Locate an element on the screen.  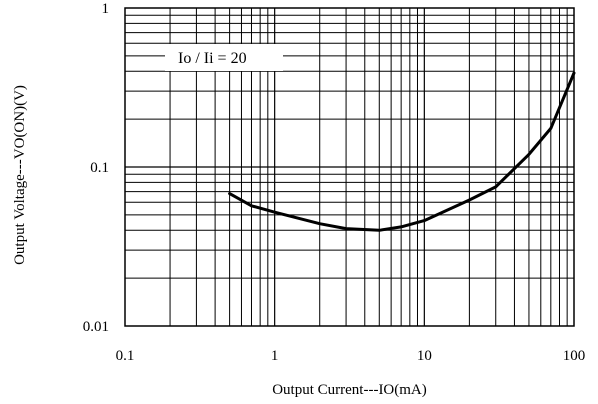
y-tick-label: 1 is located at coordinates (106, 9).